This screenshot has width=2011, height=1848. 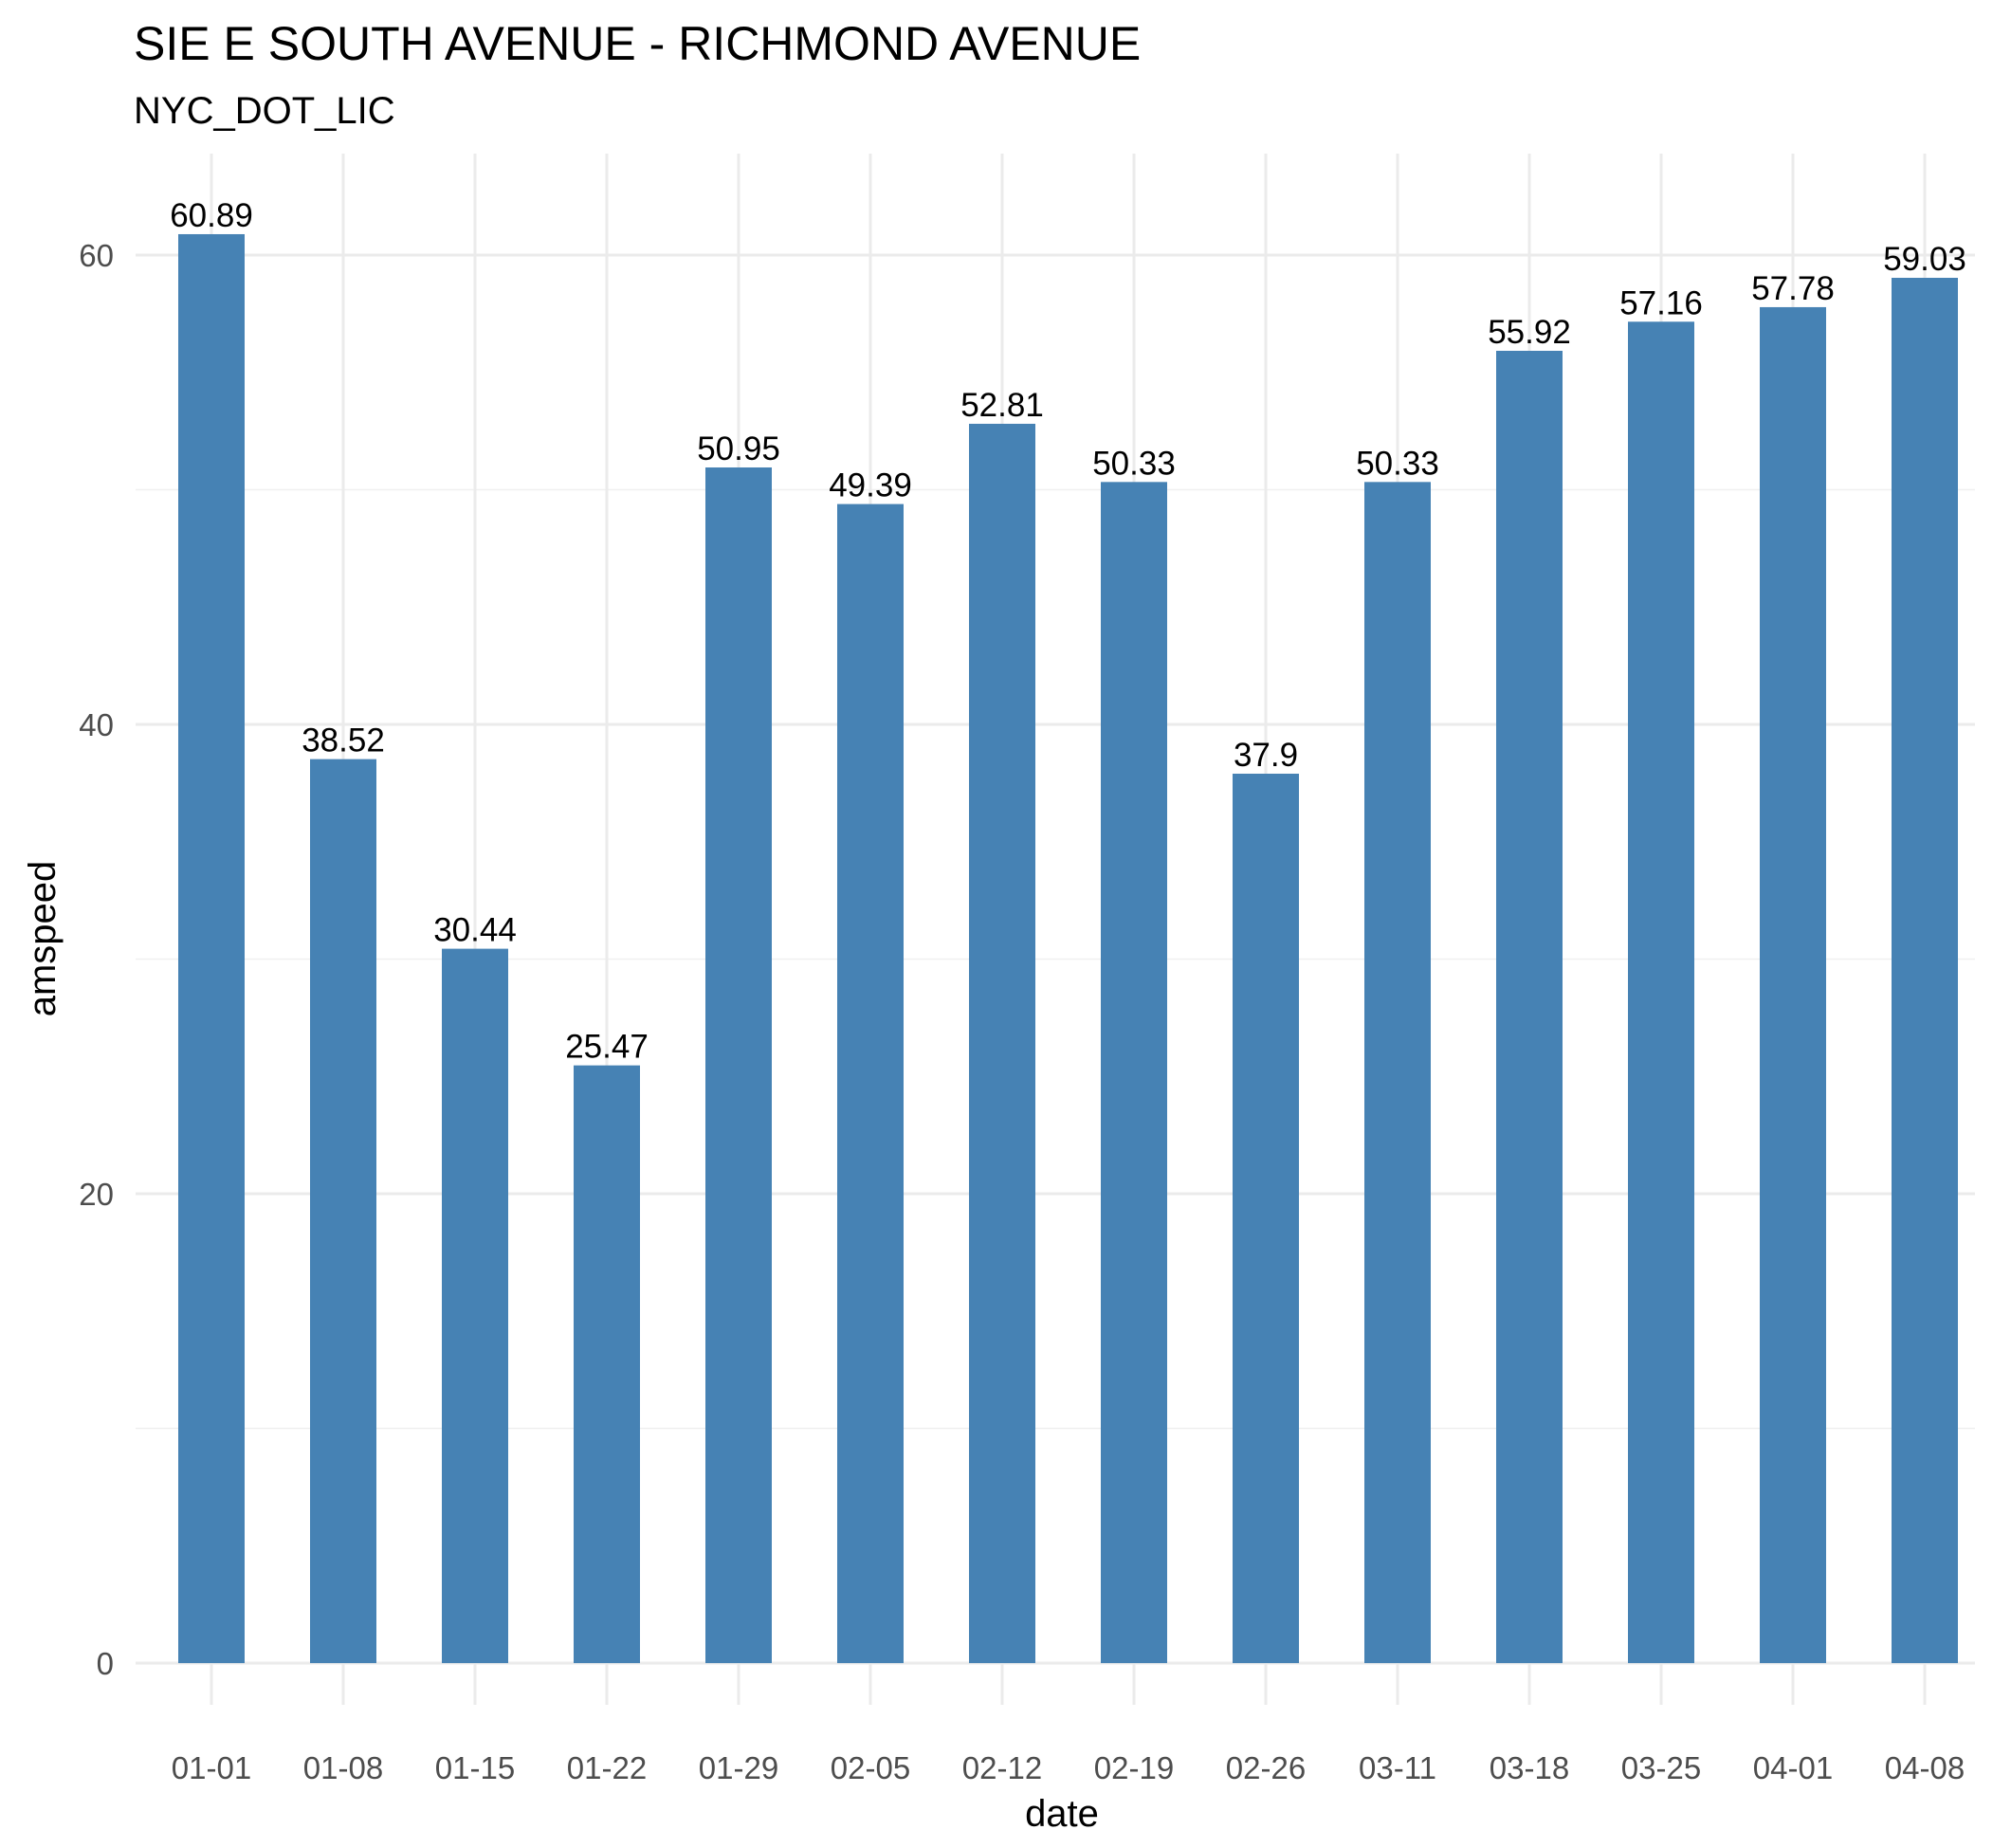 What do you see at coordinates (265, 111) in the screenshot?
I see `chart-subtitle: NYC_DOT_LIC` at bounding box center [265, 111].